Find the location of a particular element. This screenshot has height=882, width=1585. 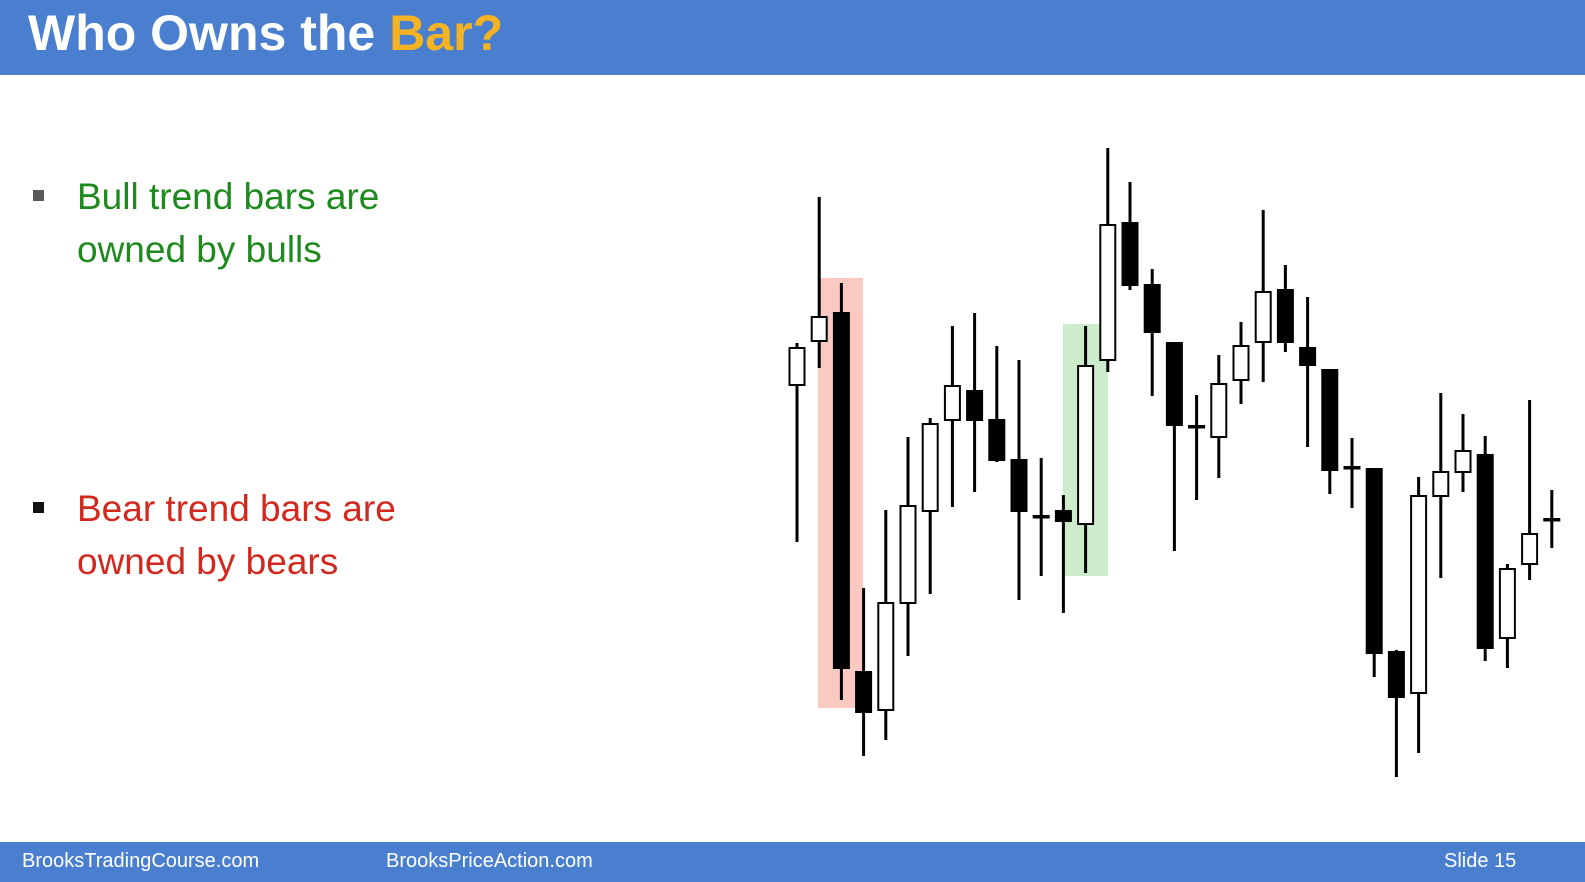

bullet: Bear trend bars are owned by bears is located at coordinates (240, 535).